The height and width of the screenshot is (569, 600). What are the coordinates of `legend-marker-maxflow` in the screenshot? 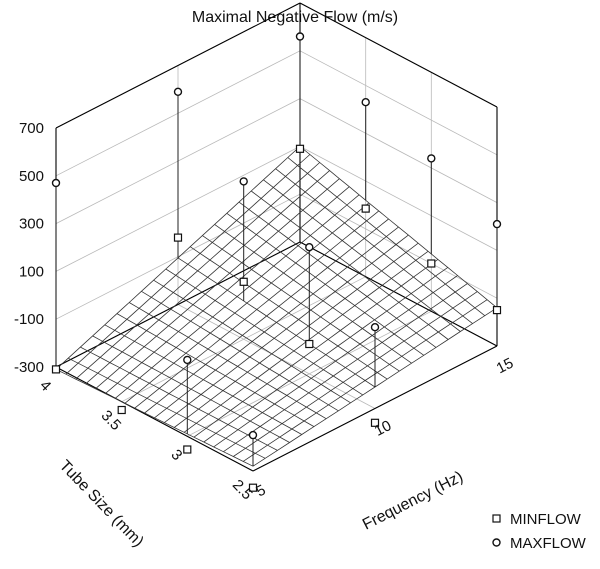 It's located at (496, 542).